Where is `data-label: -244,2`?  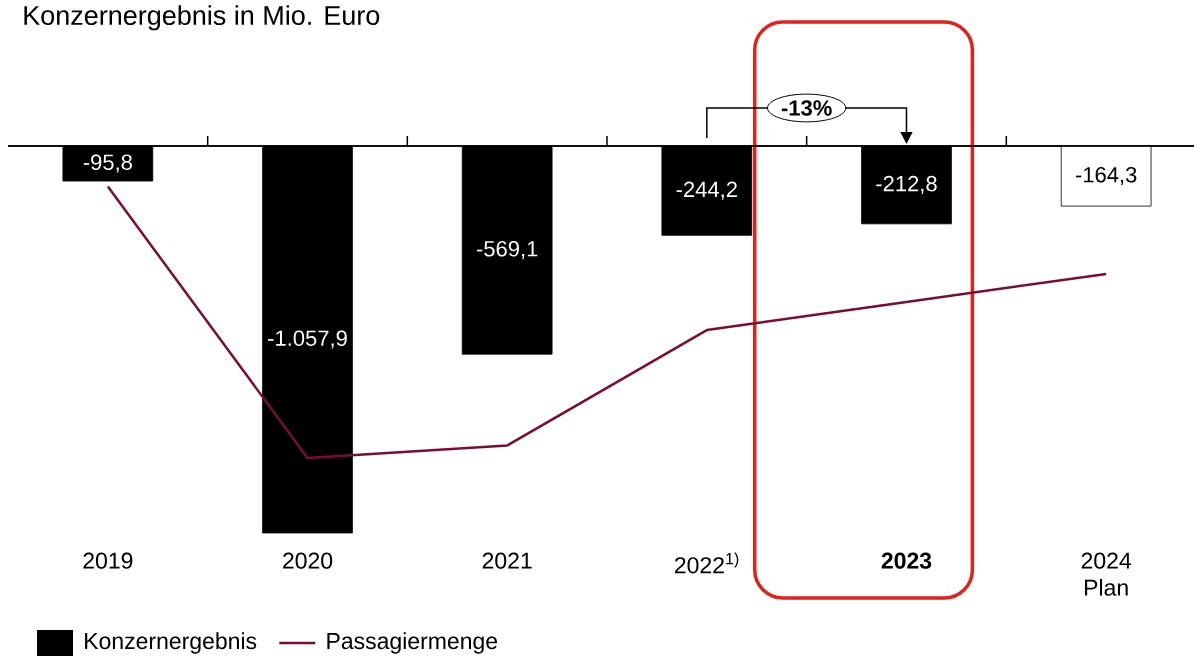
data-label: -244,2 is located at coordinates (706, 190).